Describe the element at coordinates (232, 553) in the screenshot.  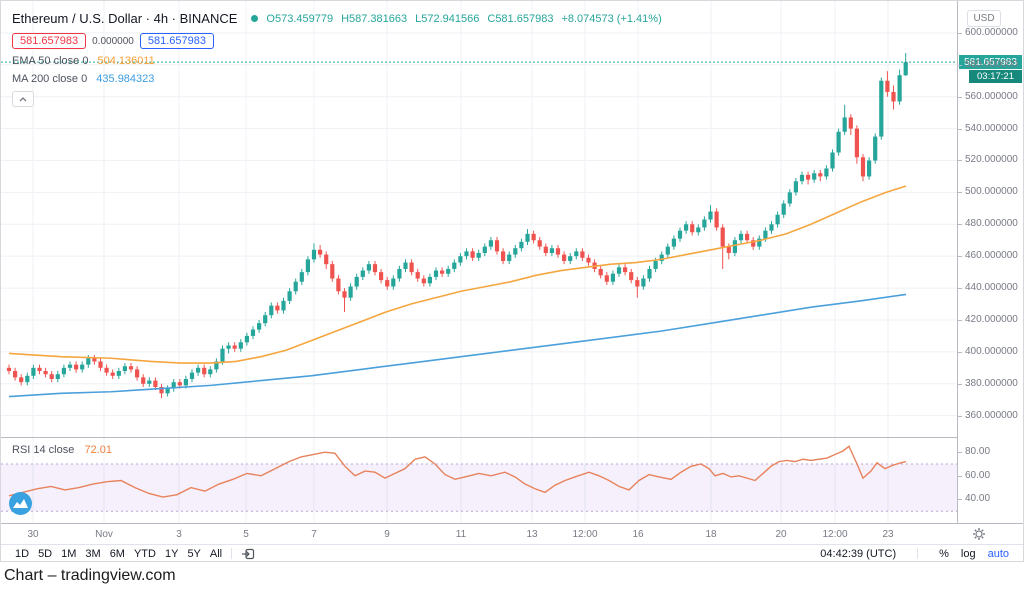
I see `toolbar-divider` at that location.